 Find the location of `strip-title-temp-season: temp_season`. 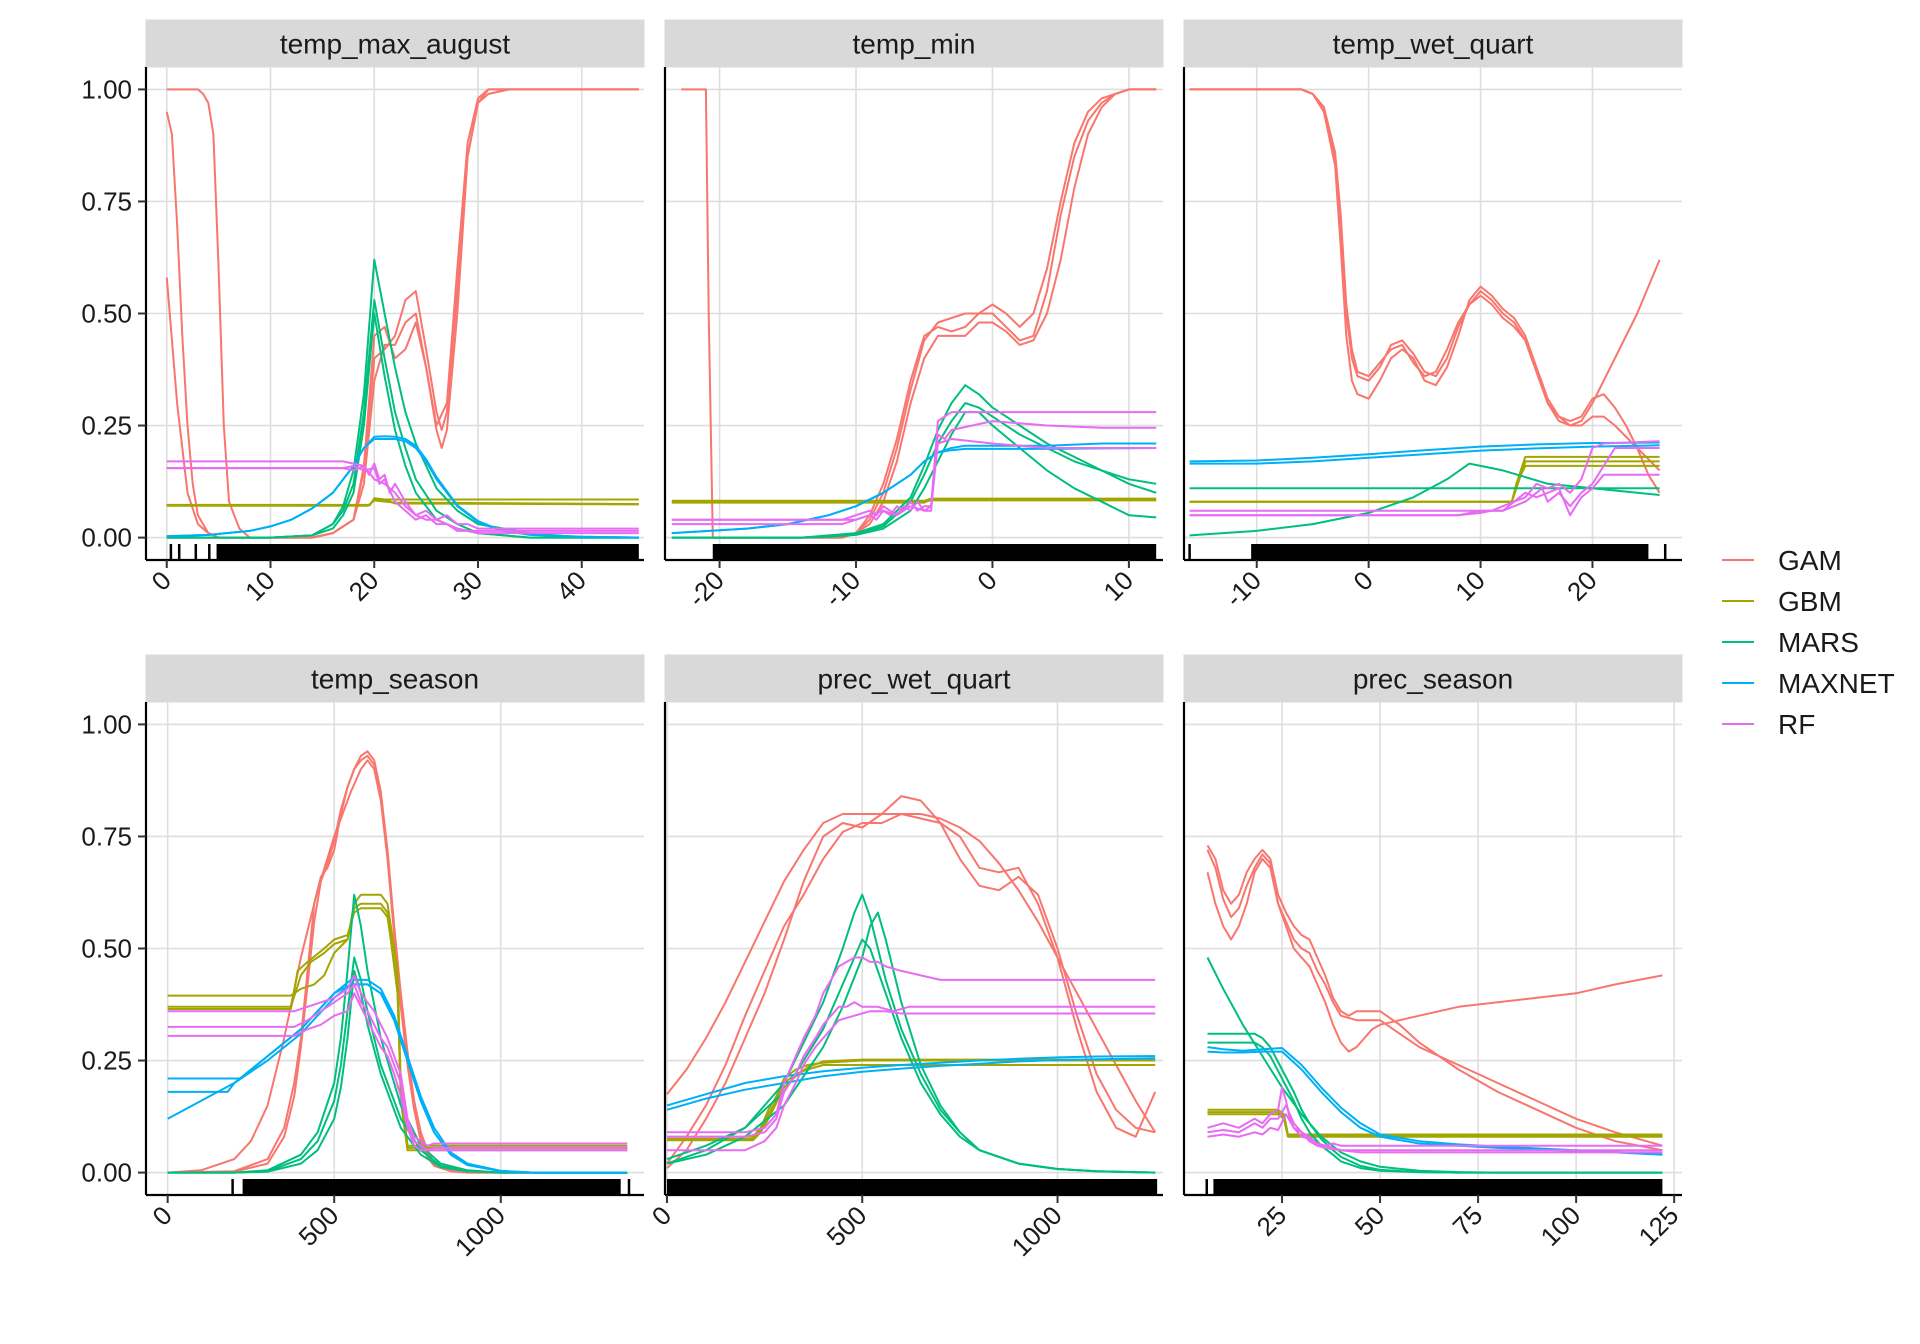

strip-title-temp-season: temp_season is located at coordinates (395, 679).